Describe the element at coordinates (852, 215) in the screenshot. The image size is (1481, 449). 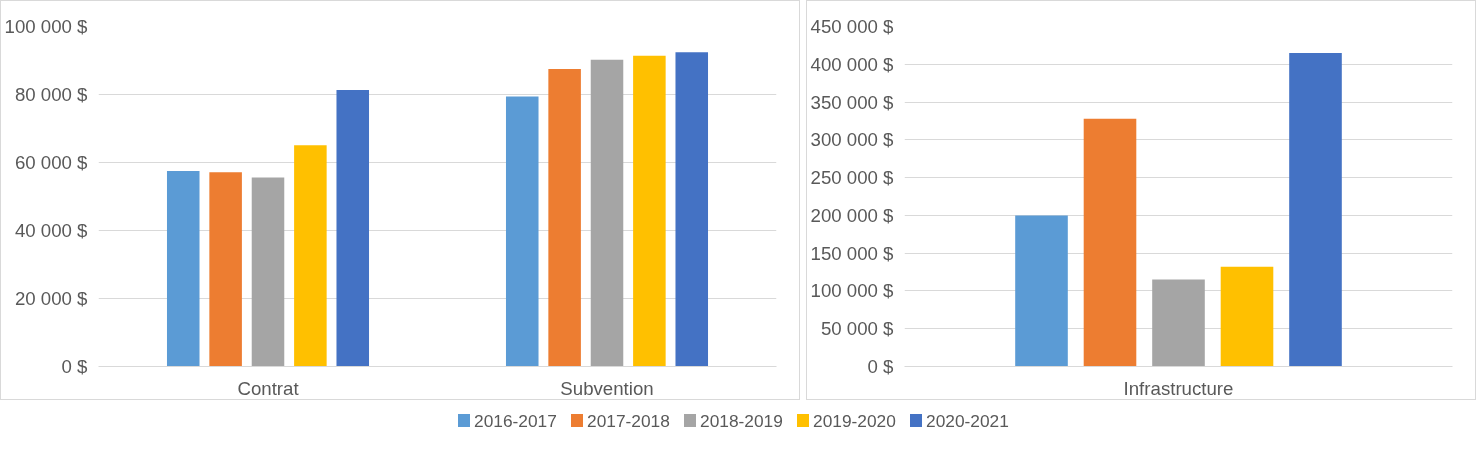
I see `y-tick-label: 200 000 $` at that location.